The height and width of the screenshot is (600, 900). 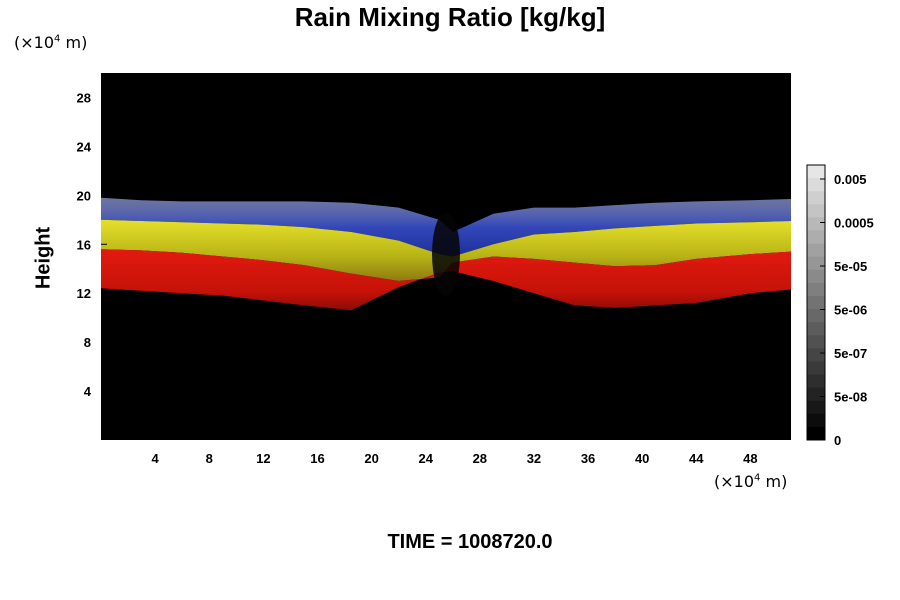 I want to click on y-tick-label: 12, so click(x=84, y=293).